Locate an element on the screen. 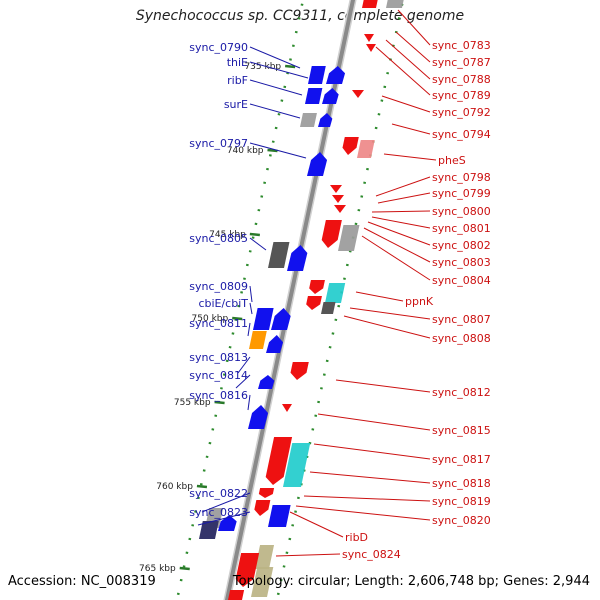 The width and height of the screenshot is (600, 600). gene-label-right: sync_0801 is located at coordinates (461, 228).